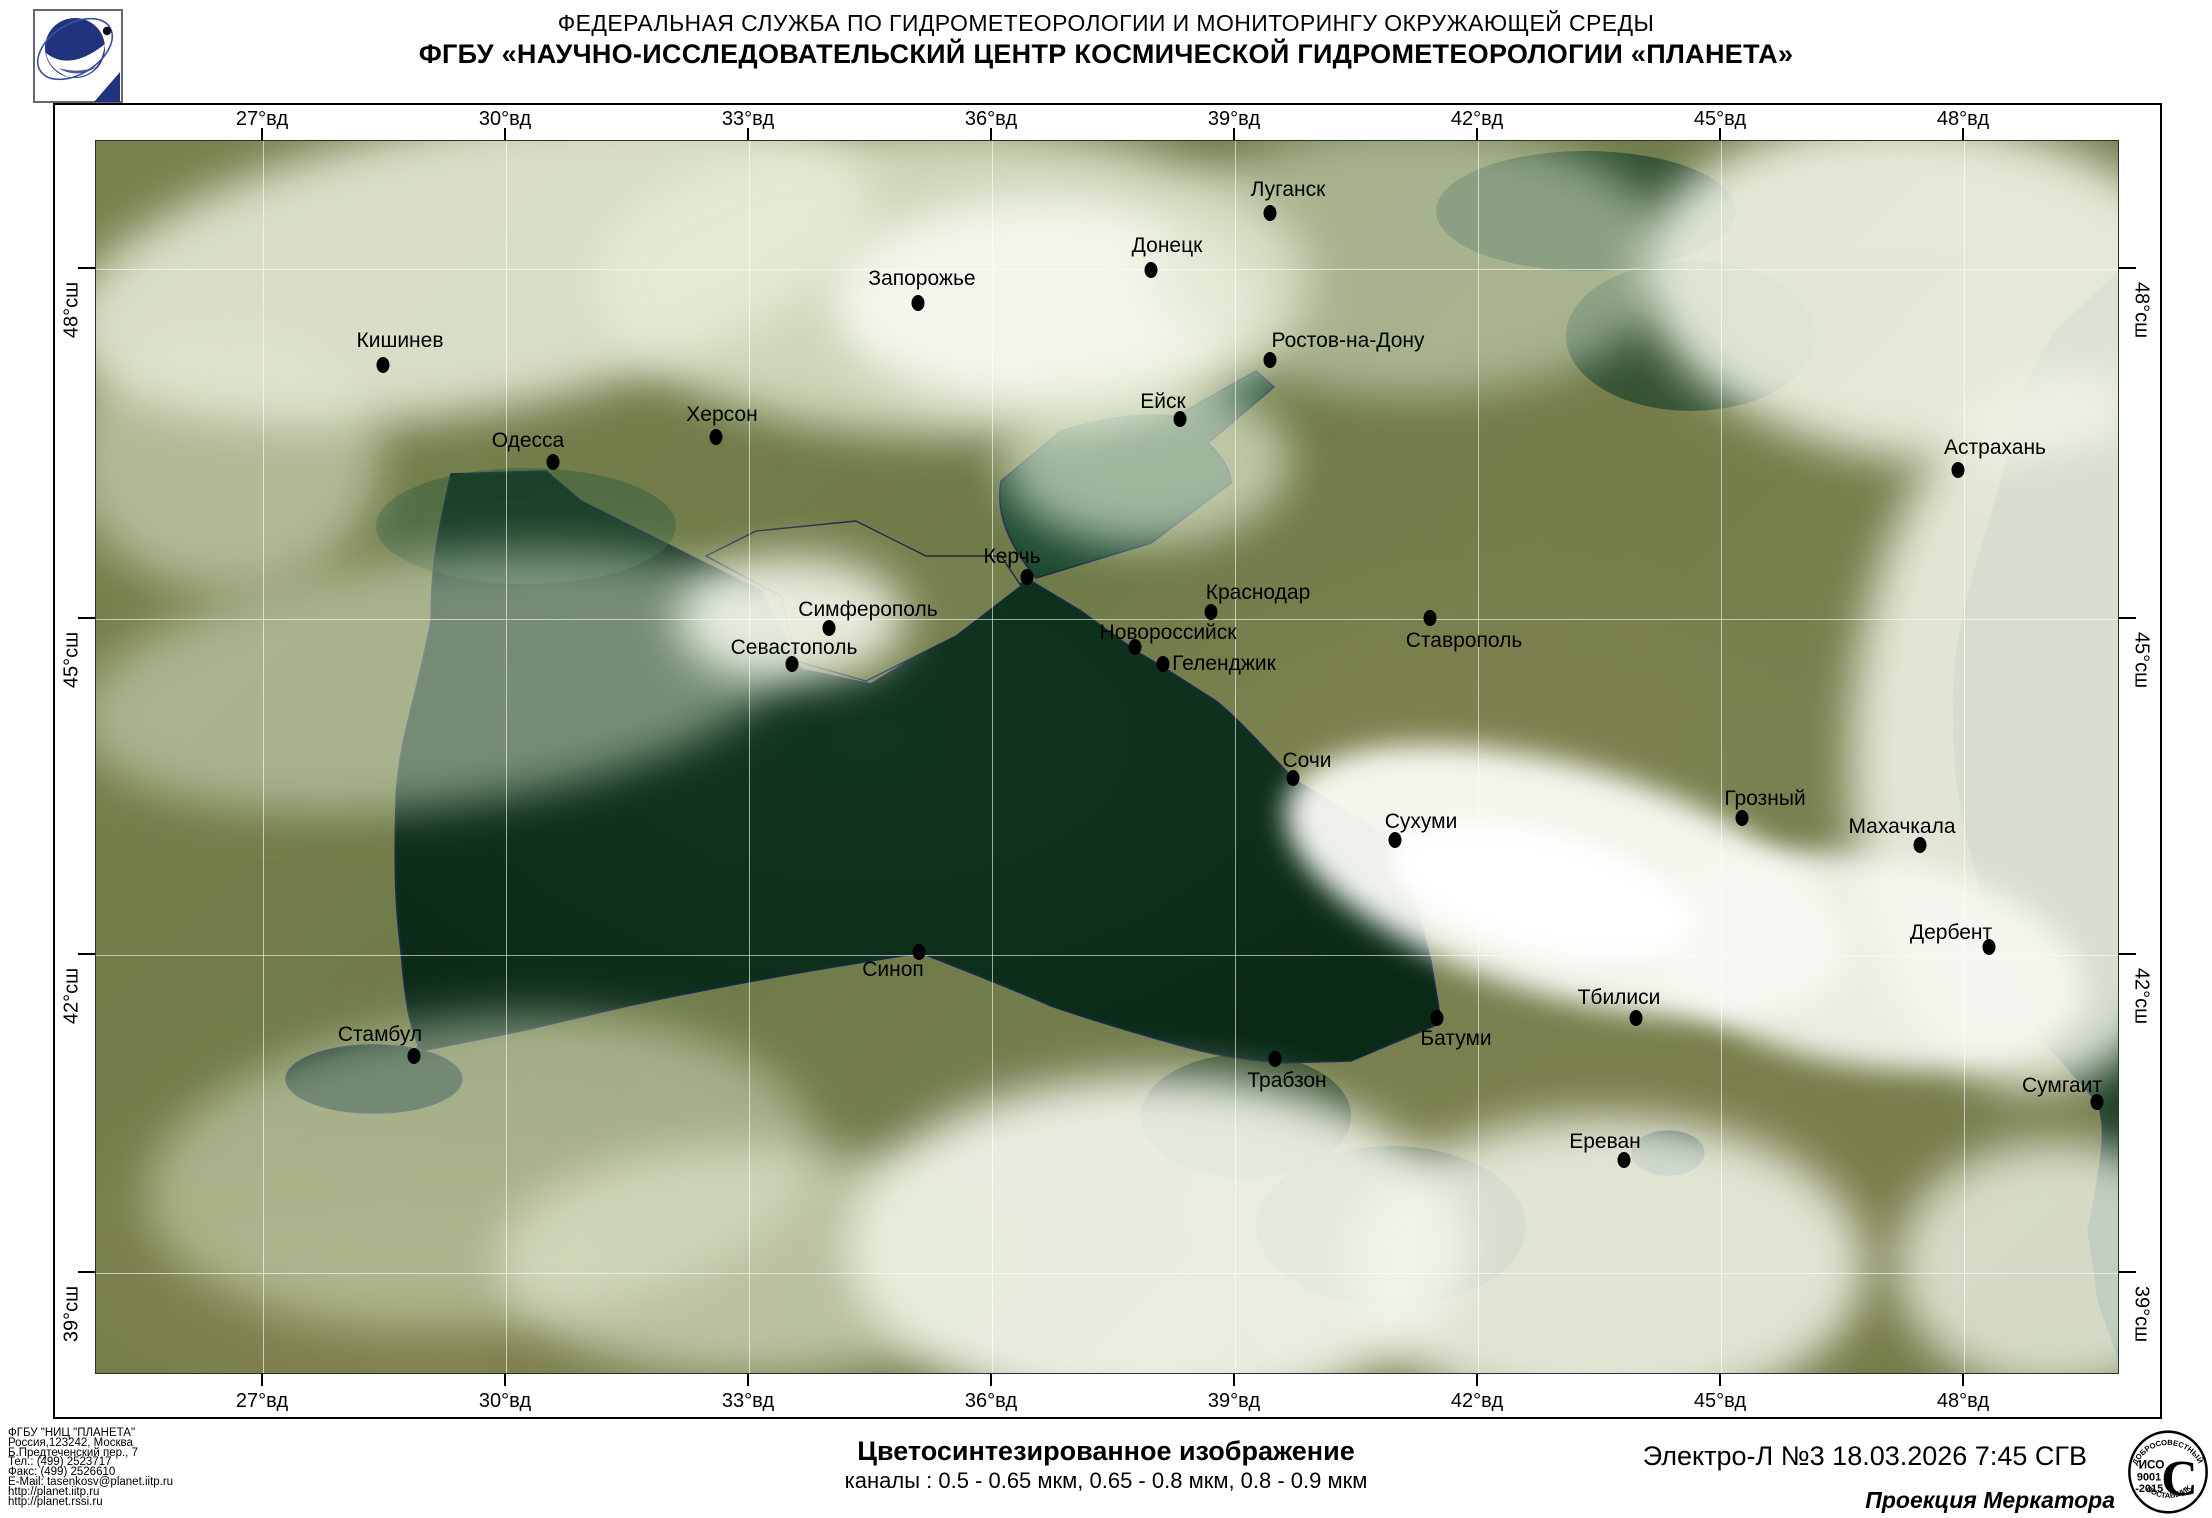 The image size is (2212, 1518). I want to click on city-label: Махачкала, so click(1902, 826).